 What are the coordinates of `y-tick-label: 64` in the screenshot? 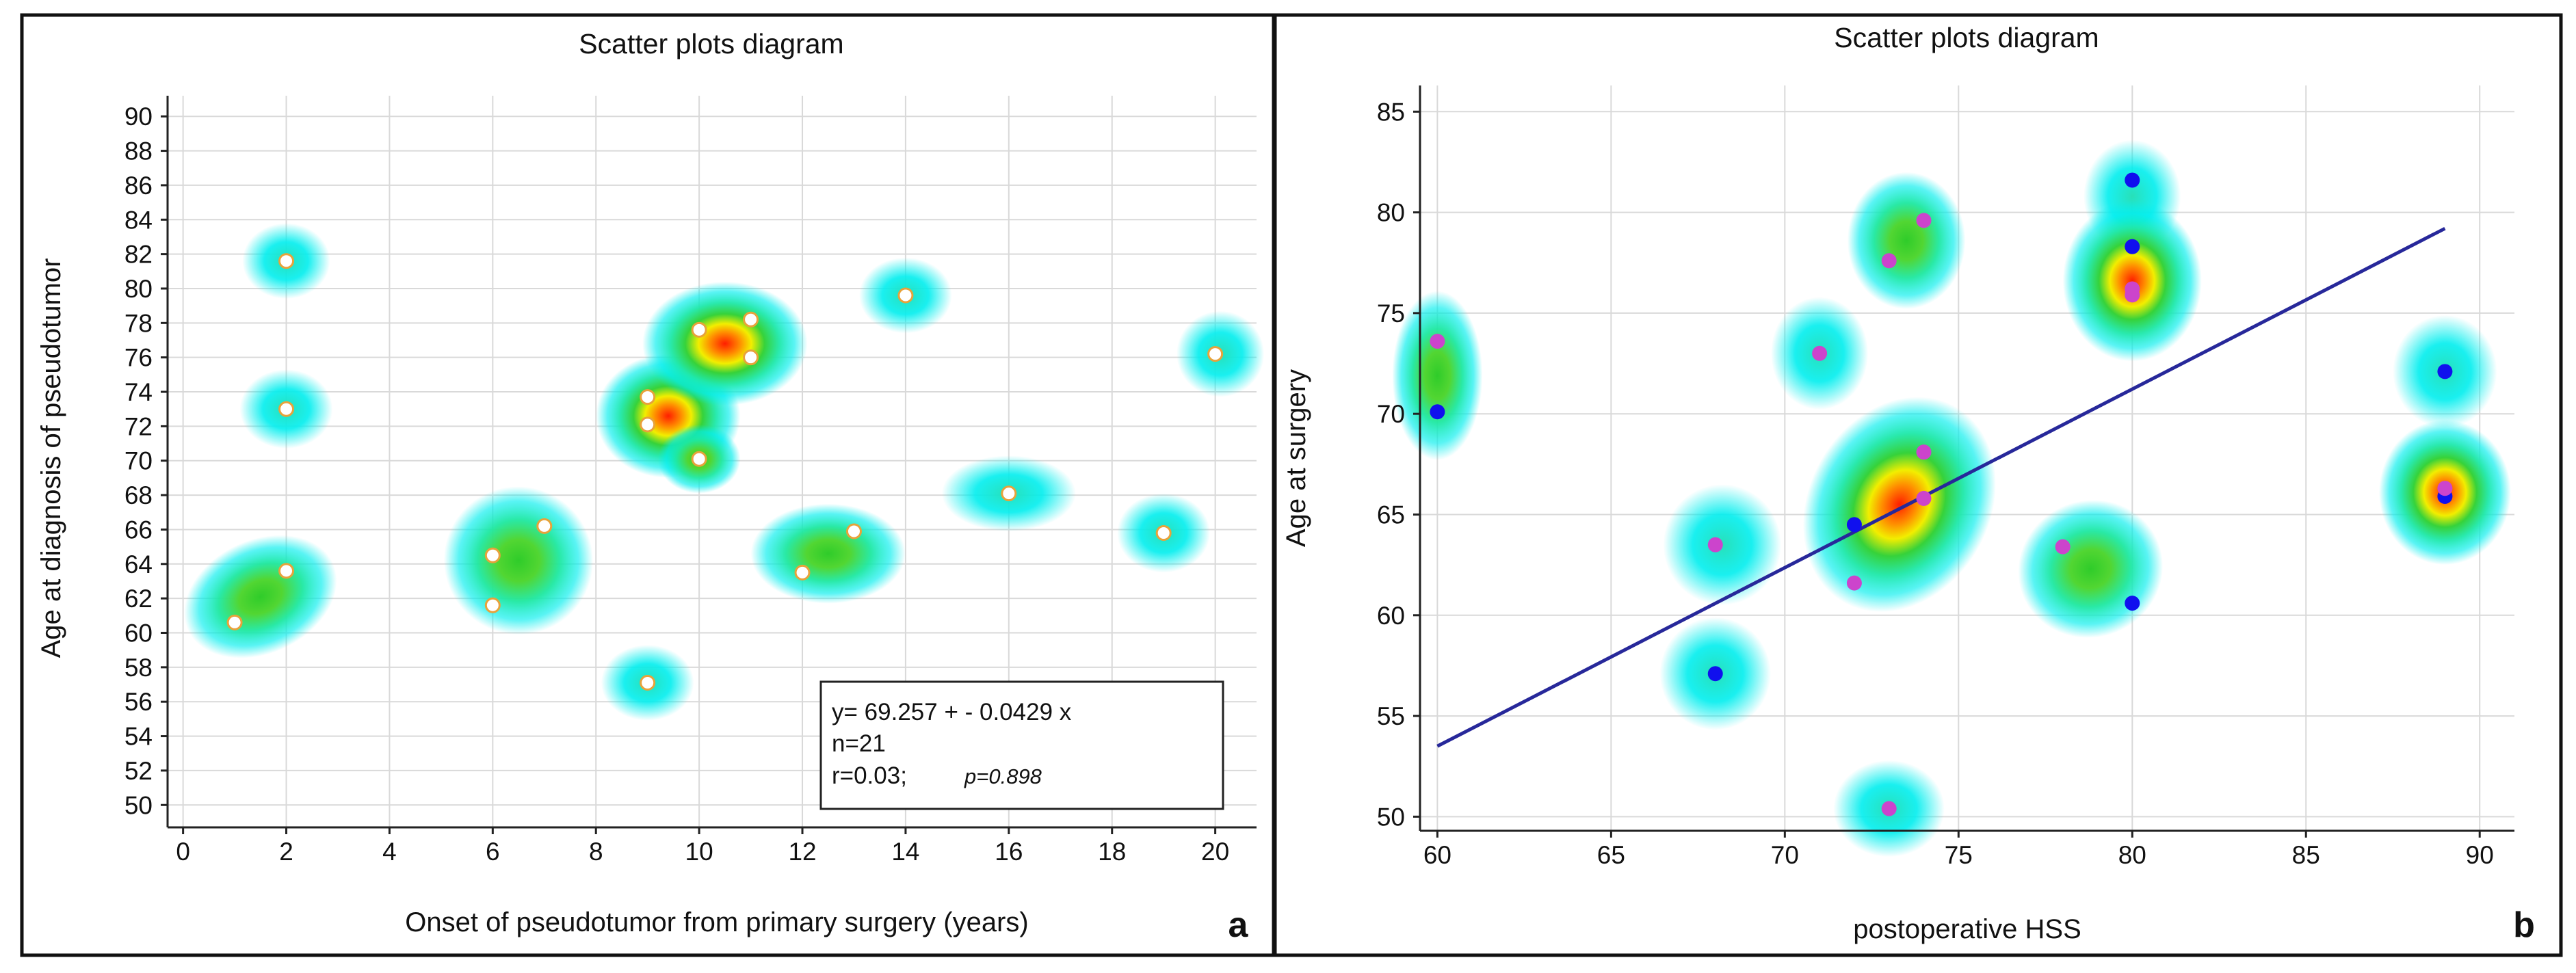 It's located at (138, 564).